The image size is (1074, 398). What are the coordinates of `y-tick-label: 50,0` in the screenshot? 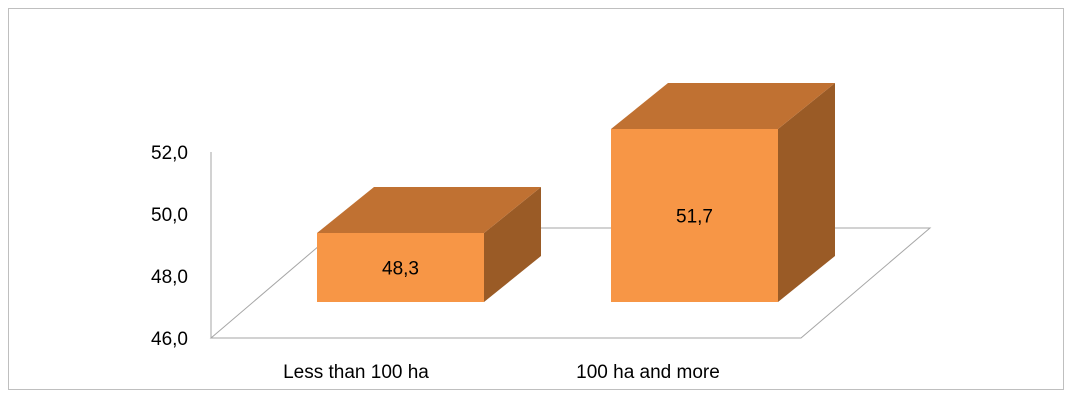 It's located at (169, 215).